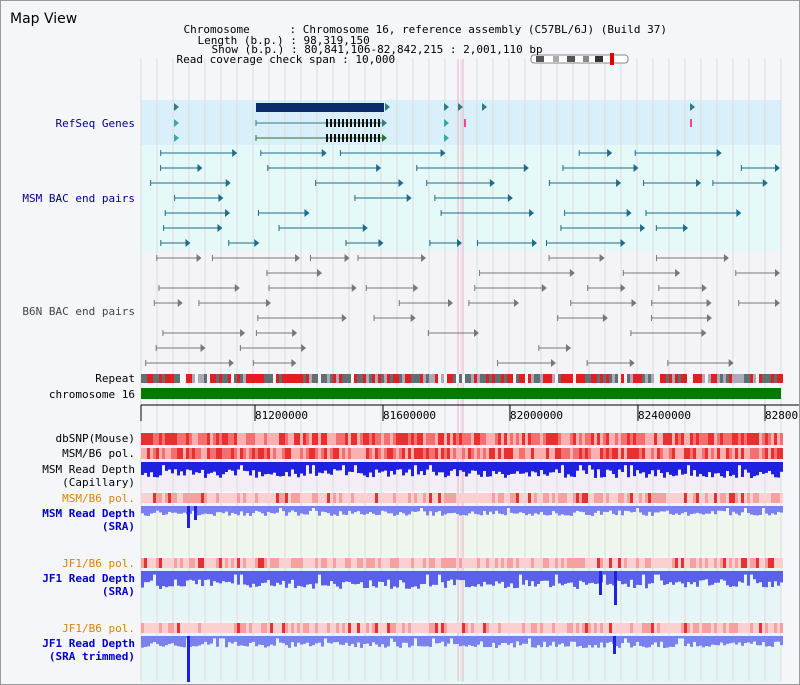 This screenshot has height=685, width=800. I want to click on track-label-b6n-bac: B6N BAC end pairs, so click(78, 311).